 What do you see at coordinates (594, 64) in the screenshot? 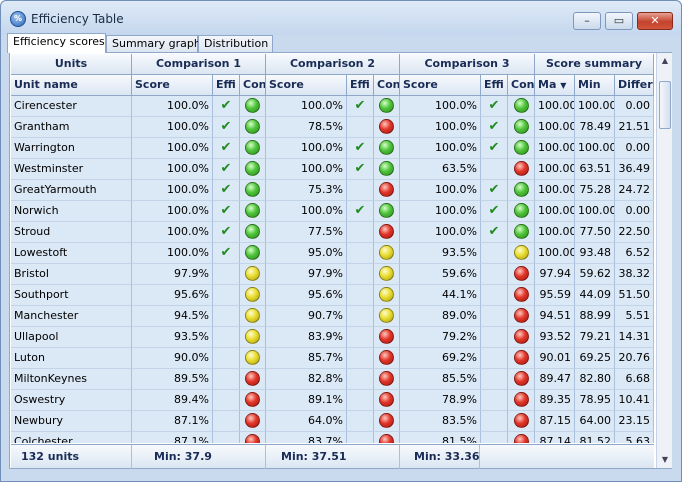
I see `group-header-score-summary: Score summary` at bounding box center [594, 64].